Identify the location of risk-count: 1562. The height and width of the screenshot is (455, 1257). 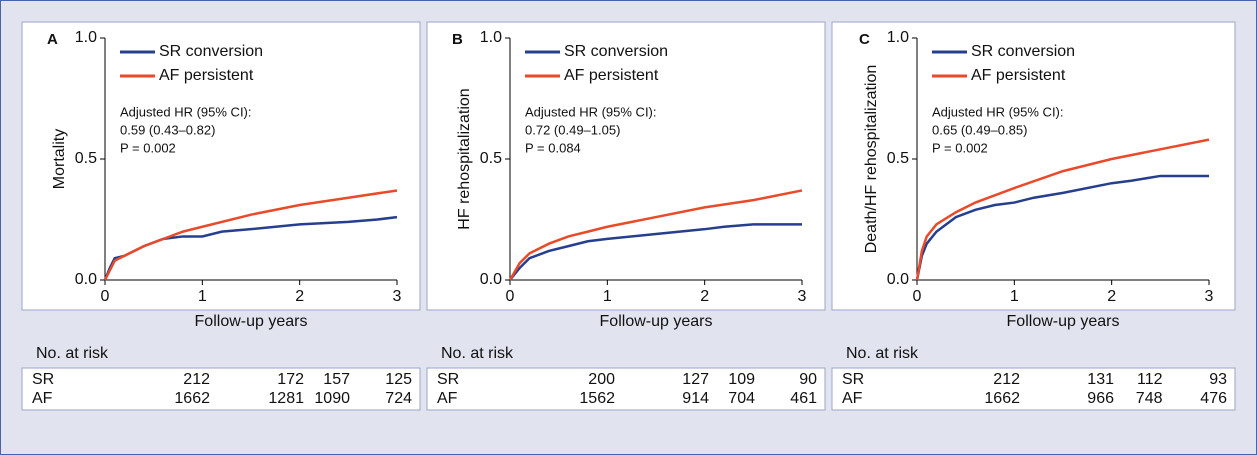
(597, 398).